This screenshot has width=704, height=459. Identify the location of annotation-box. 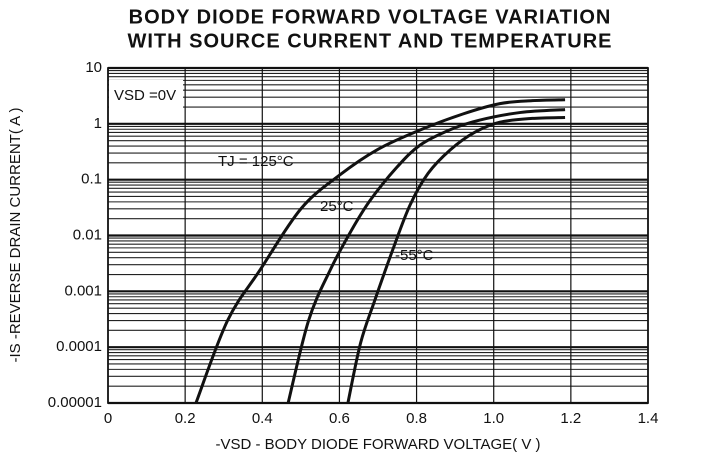
(146, 100).